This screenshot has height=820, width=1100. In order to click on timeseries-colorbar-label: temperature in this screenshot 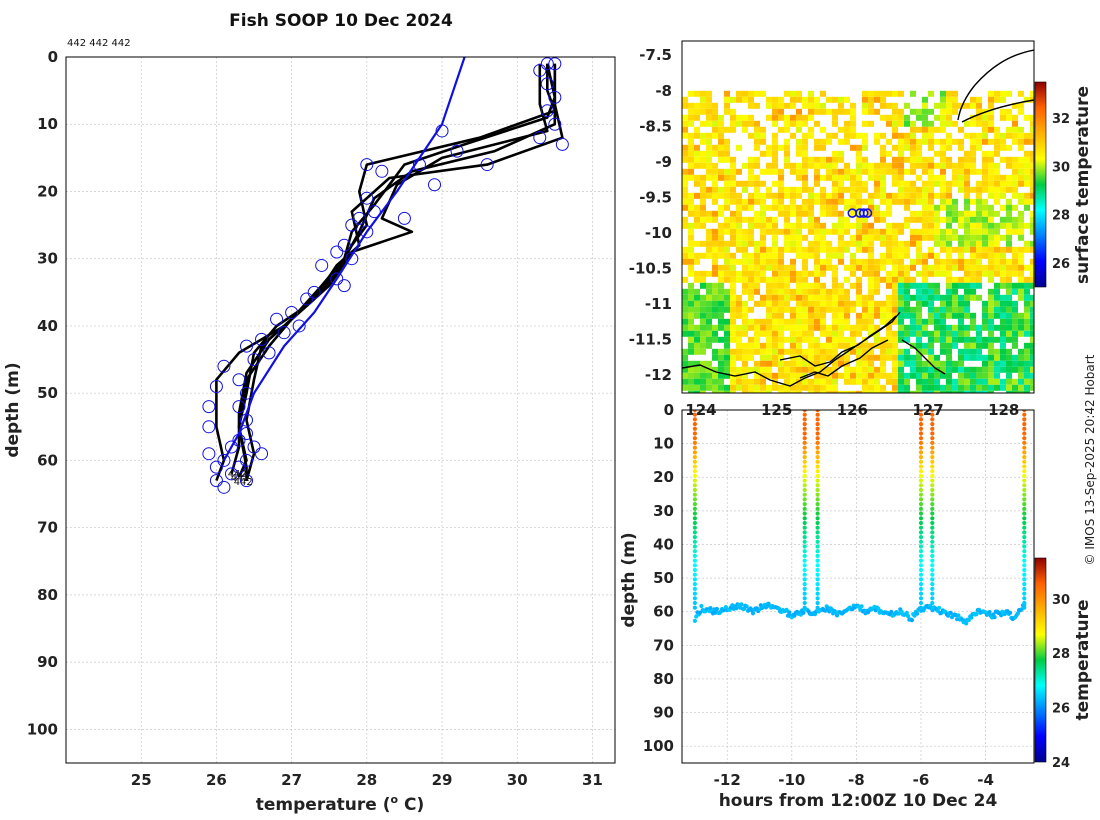, I will do `click(1083, 659)`.